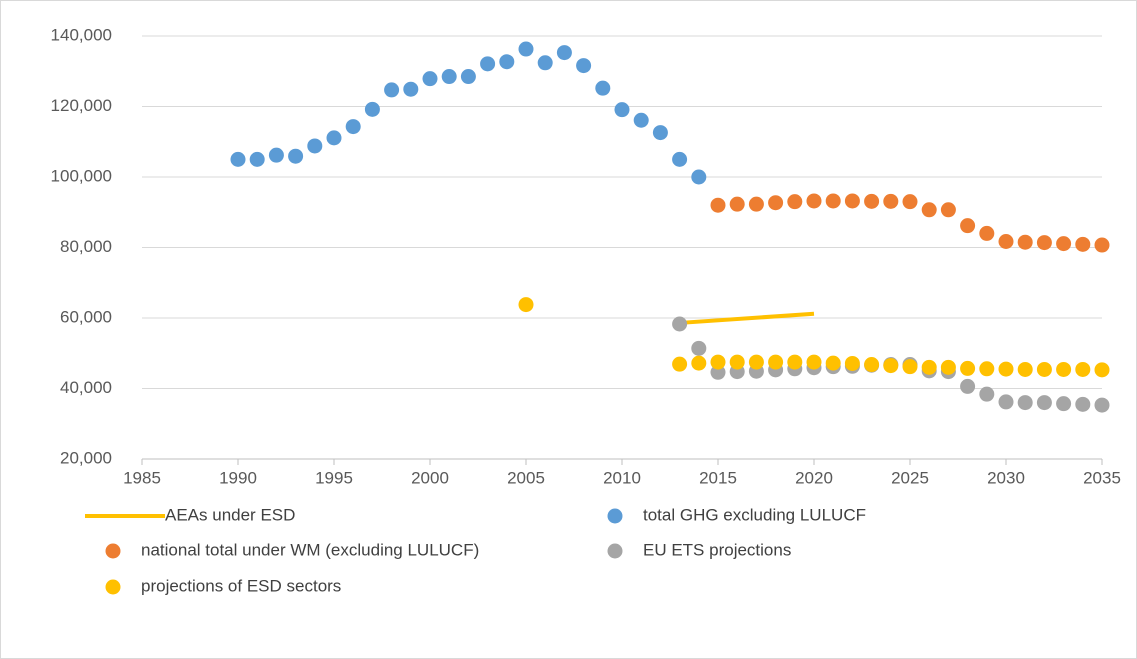  What do you see at coordinates (81, 175) in the screenshot?
I see `y-tick-label: 100,000` at bounding box center [81, 175].